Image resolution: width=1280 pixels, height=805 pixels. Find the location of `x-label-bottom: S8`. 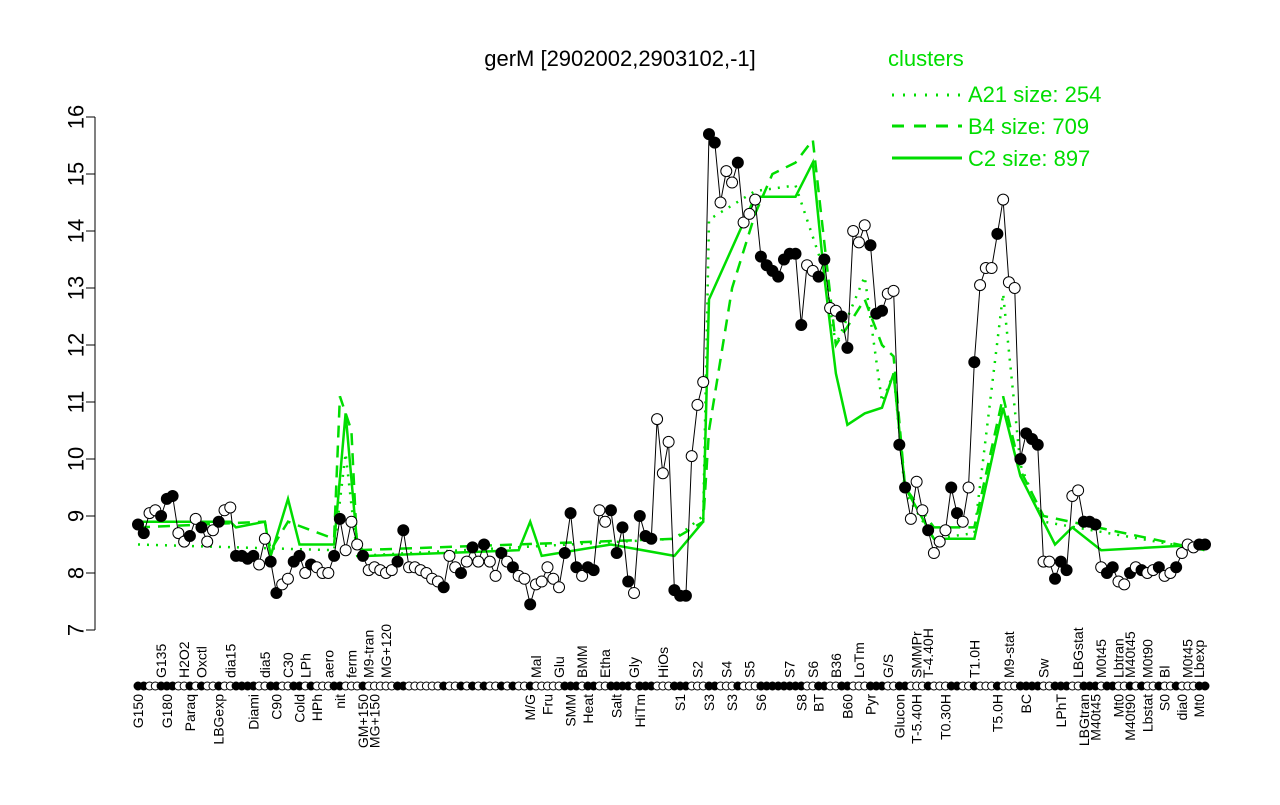

x-label-bottom: S8 is located at coordinates (801, 702).